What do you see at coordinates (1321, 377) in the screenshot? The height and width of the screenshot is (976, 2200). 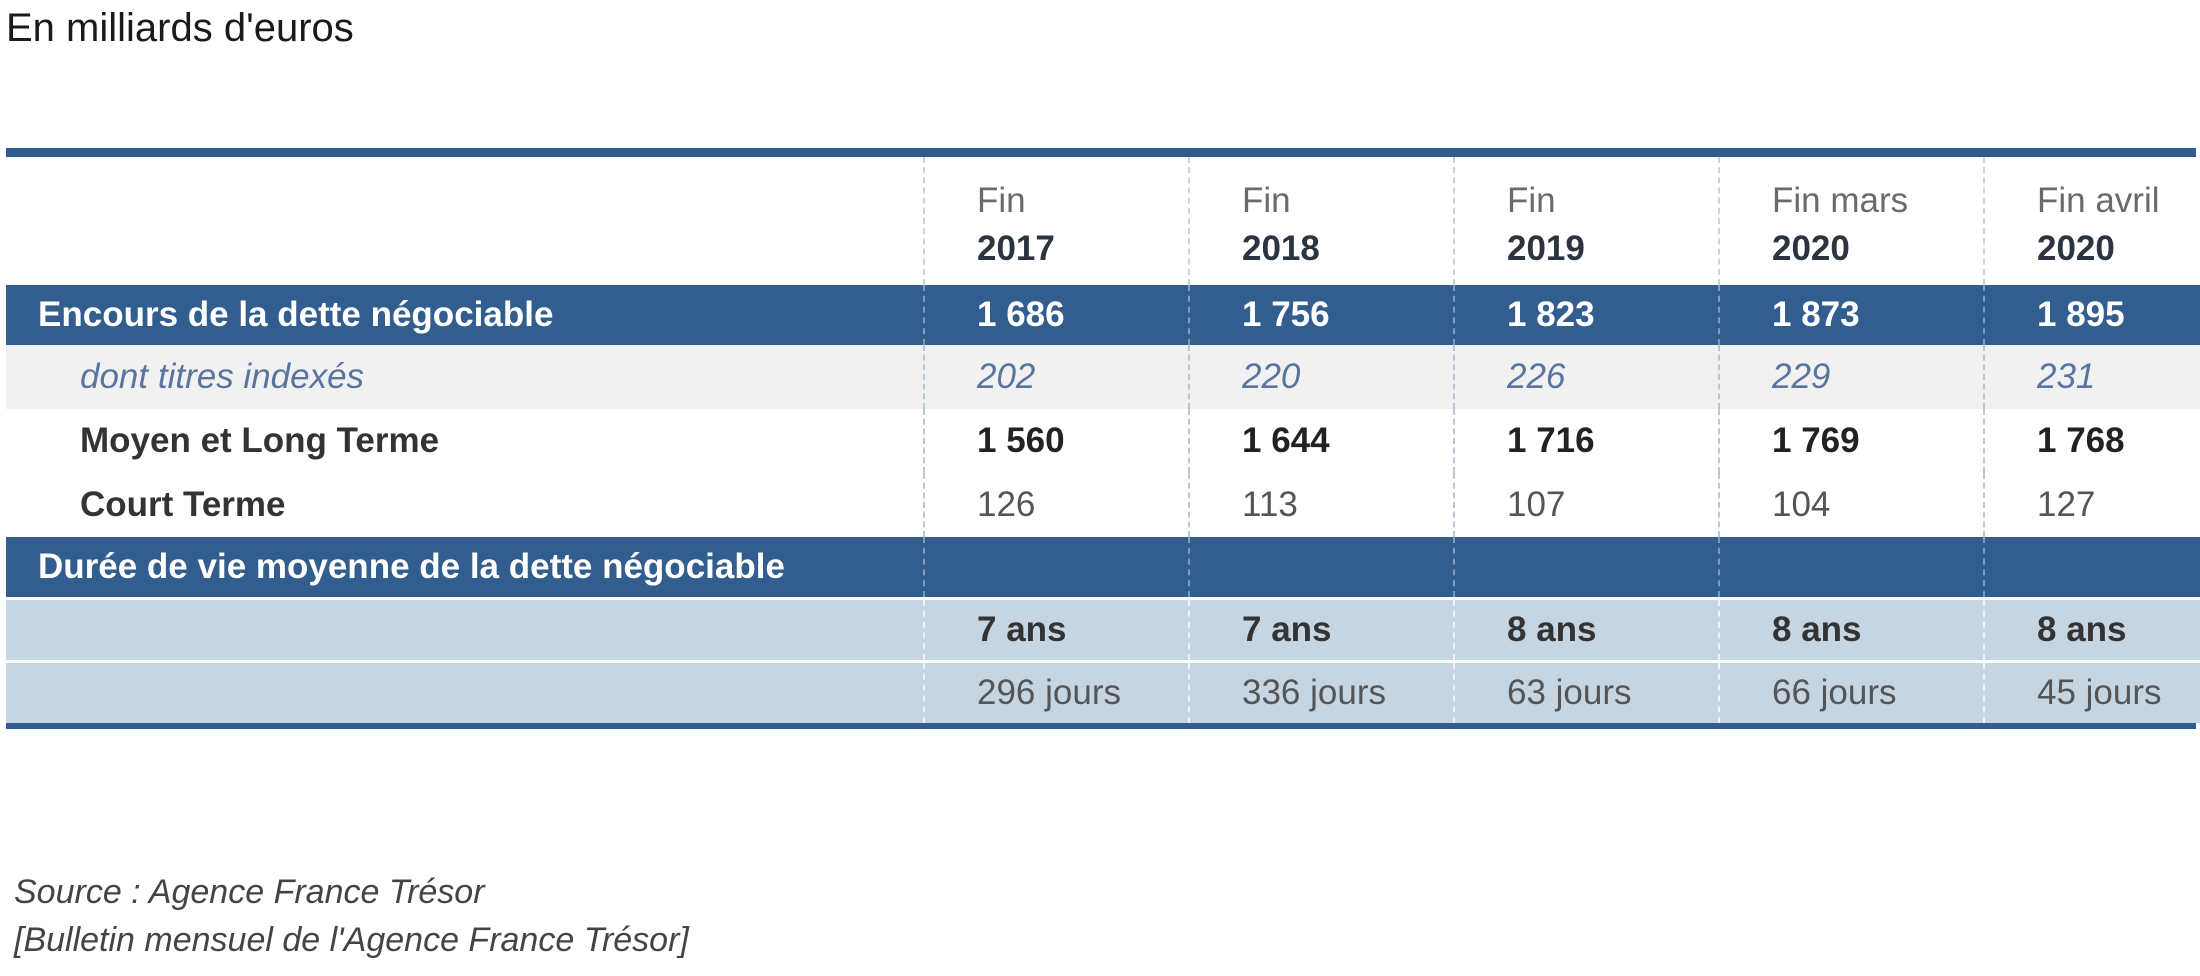 I see `table-cell: 220` at bounding box center [1321, 377].